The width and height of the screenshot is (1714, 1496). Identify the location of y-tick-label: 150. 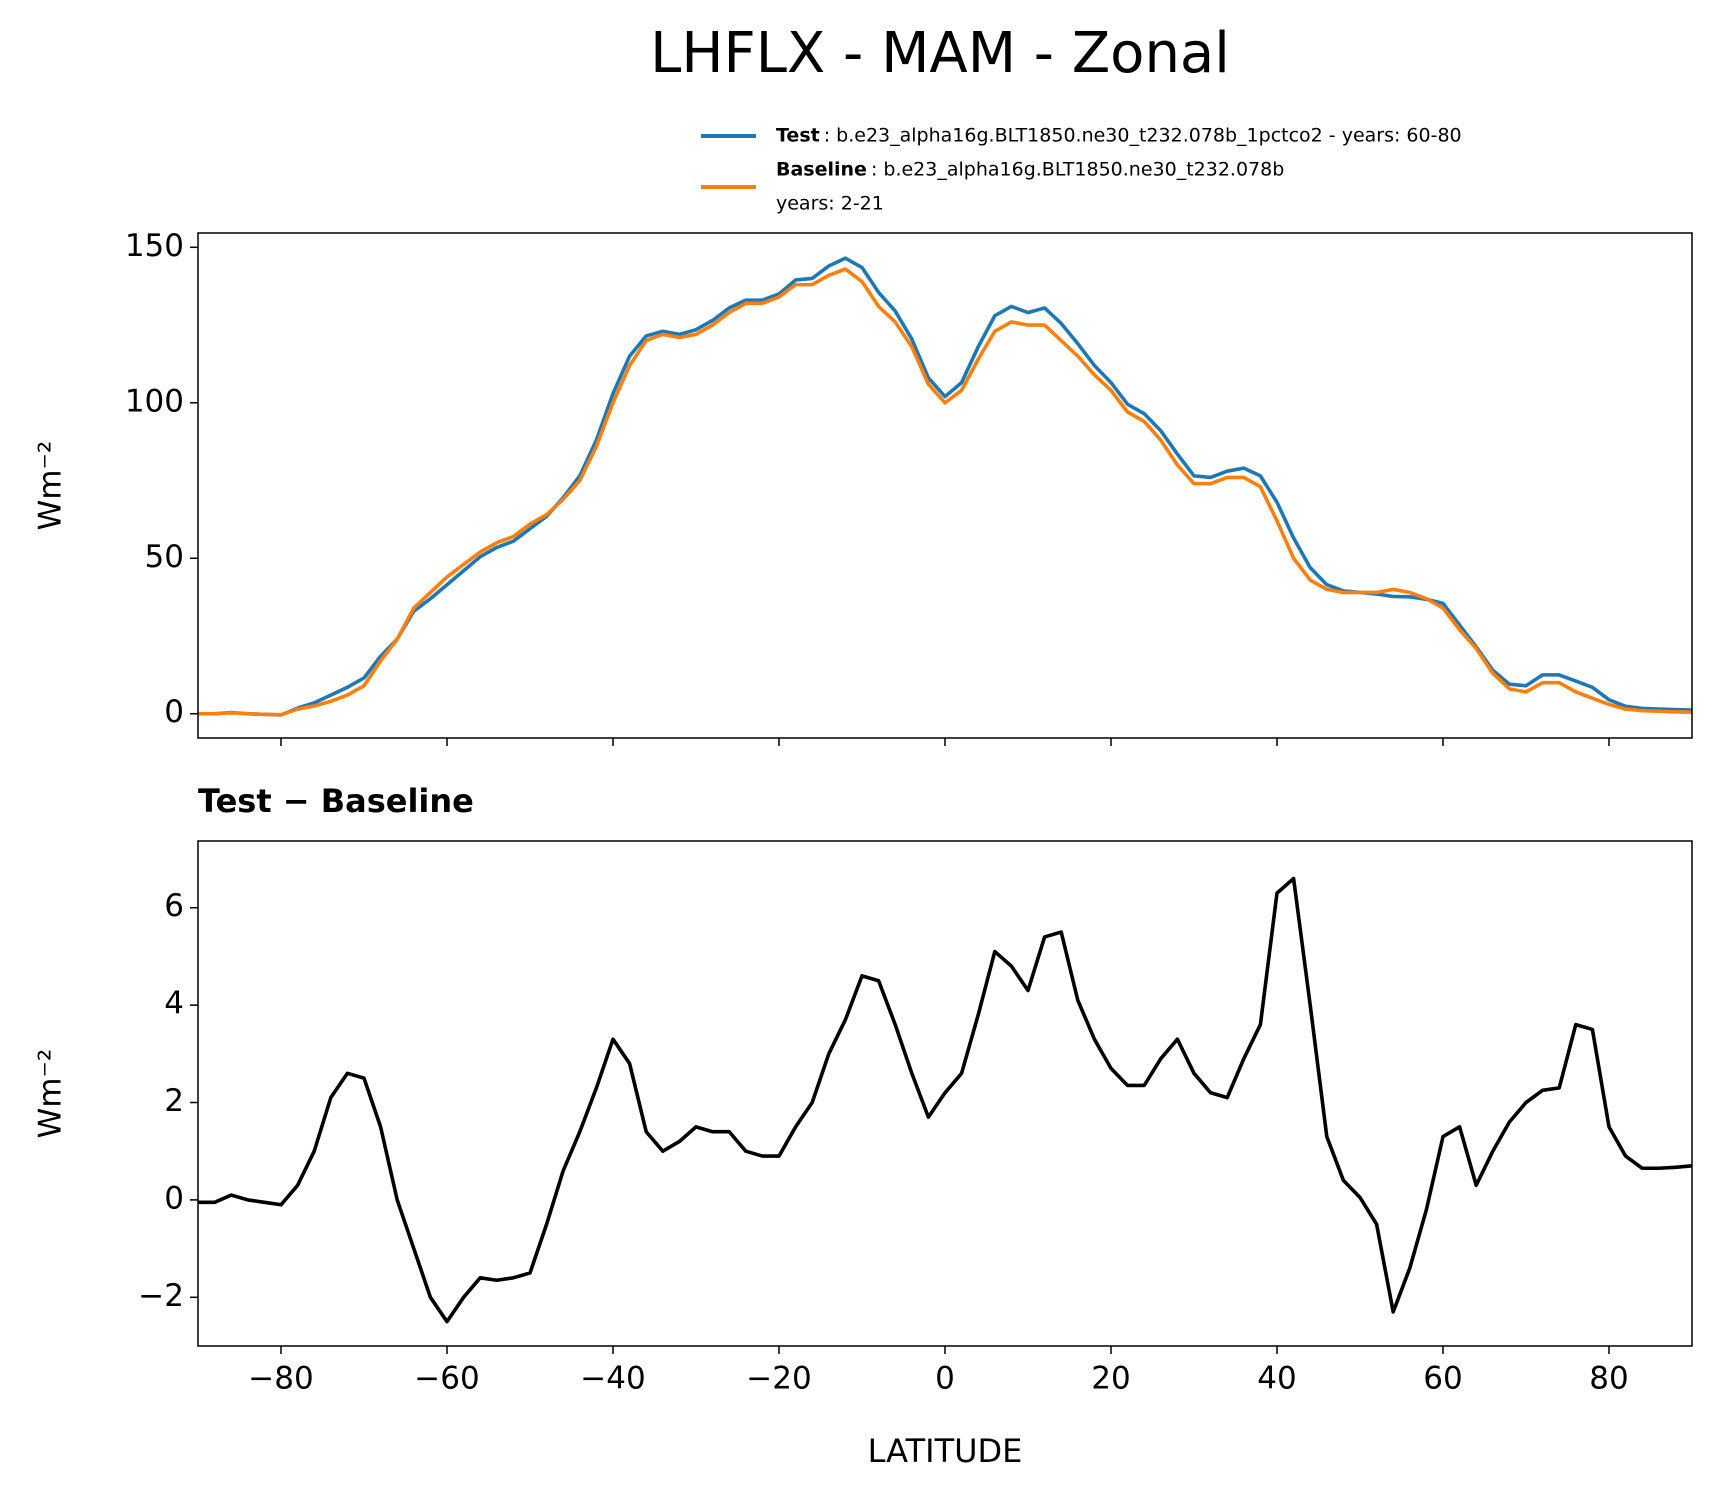
(154, 246).